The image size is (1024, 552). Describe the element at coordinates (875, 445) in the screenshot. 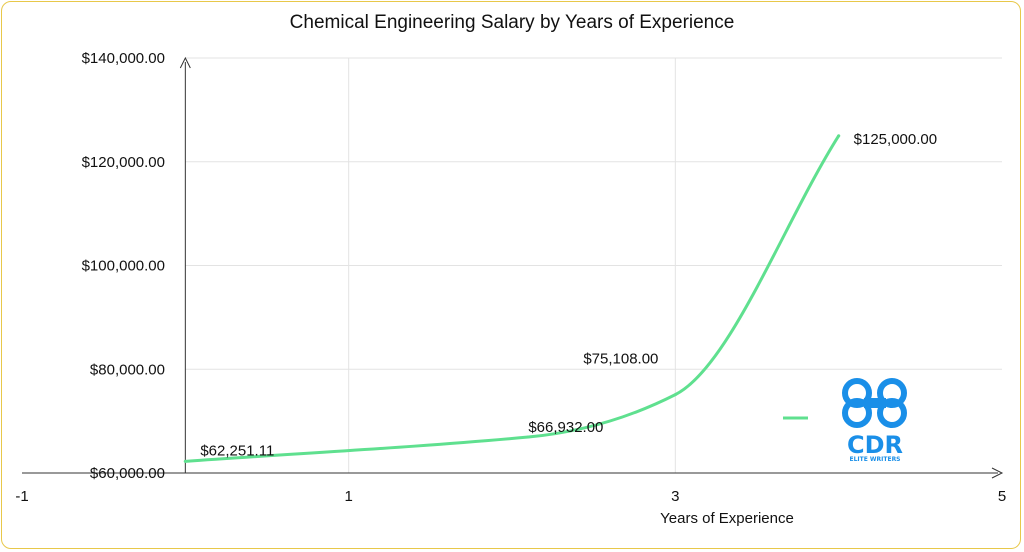

I see `logo-mark: CDR` at that location.